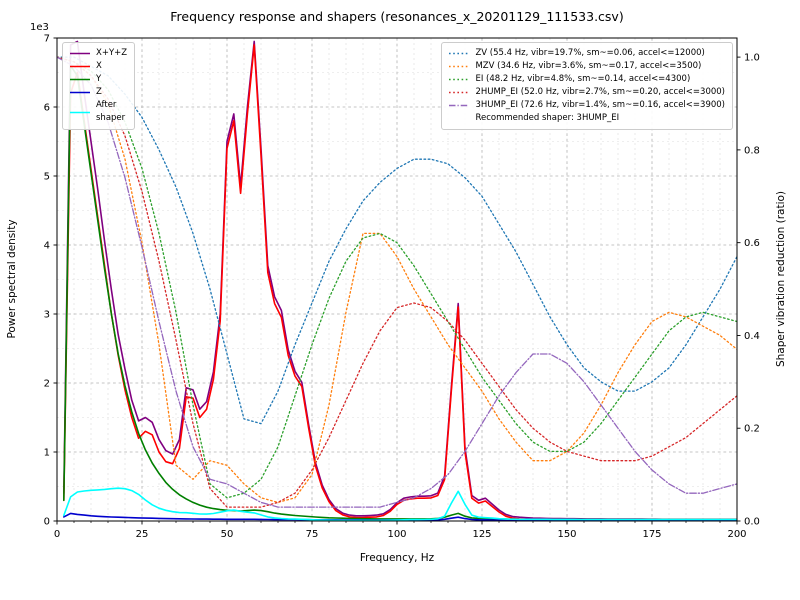  What do you see at coordinates (397, 558) in the screenshot?
I see `x-axis-label: Frequency, Hz` at bounding box center [397, 558].